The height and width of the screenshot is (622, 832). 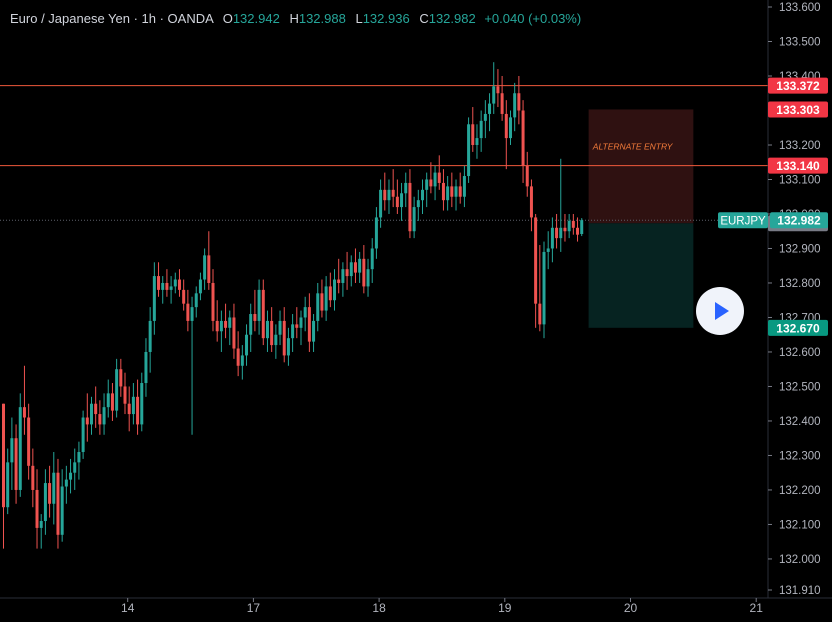 I want to click on position-zones, so click(x=641, y=218).